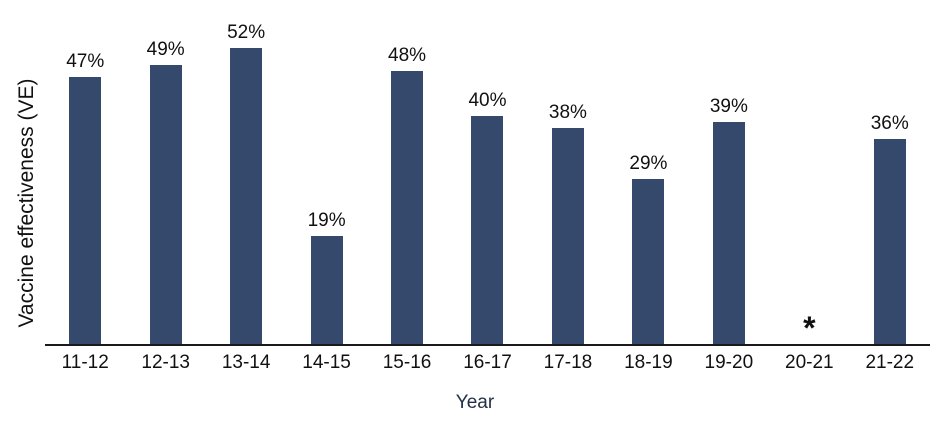 Image resolution: width=933 pixels, height=422 pixels. I want to click on bar-slot: 38%, so click(568, 172).